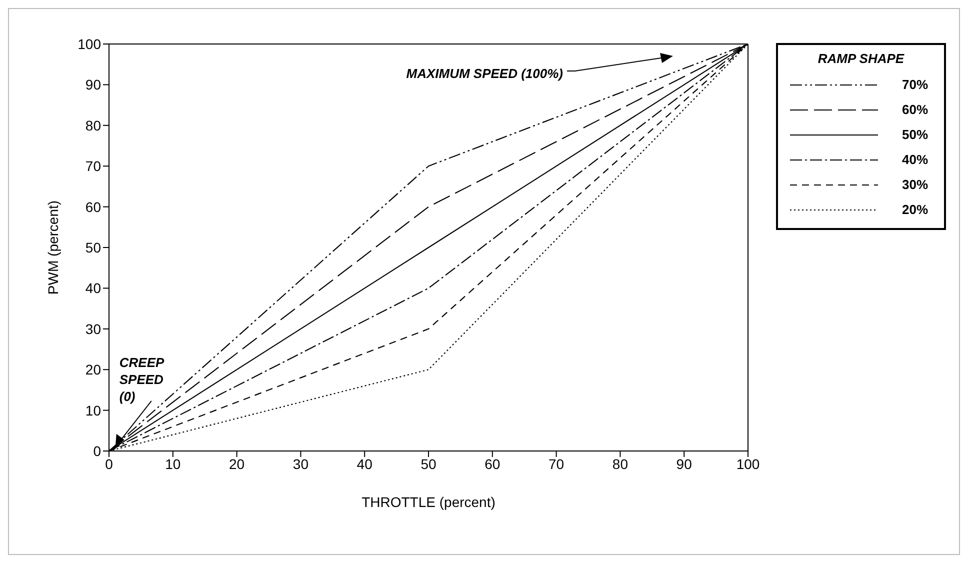  What do you see at coordinates (428, 464) in the screenshot?
I see `x-tick-label: 50` at bounding box center [428, 464].